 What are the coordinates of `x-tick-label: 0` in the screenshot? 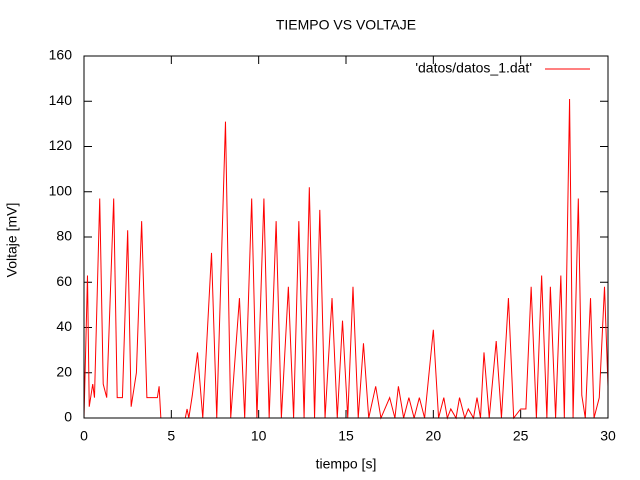 It's located at (84, 436).